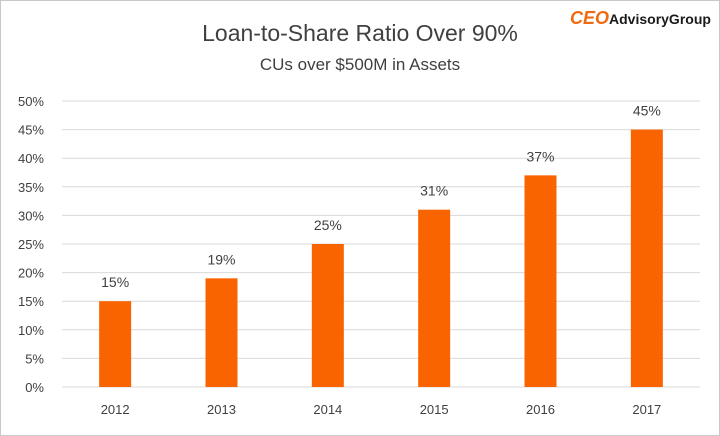  What do you see at coordinates (31, 301) in the screenshot?
I see `y-tick-label: 15%` at bounding box center [31, 301].